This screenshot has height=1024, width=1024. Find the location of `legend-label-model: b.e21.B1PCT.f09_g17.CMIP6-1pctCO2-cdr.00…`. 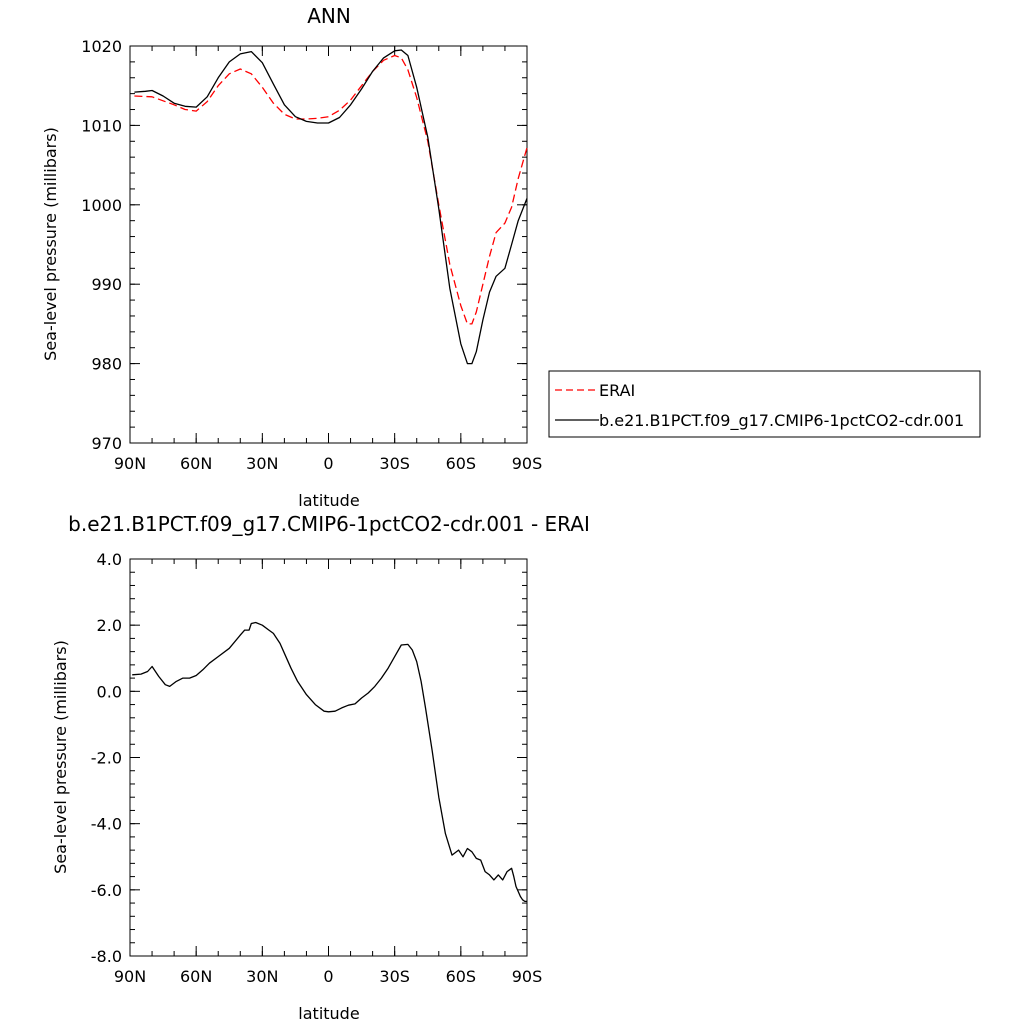

legend-label-model: b.e21.B1PCT.f09_g17.CMIP6-1pctCO2-cdr.00… is located at coordinates (781, 421).